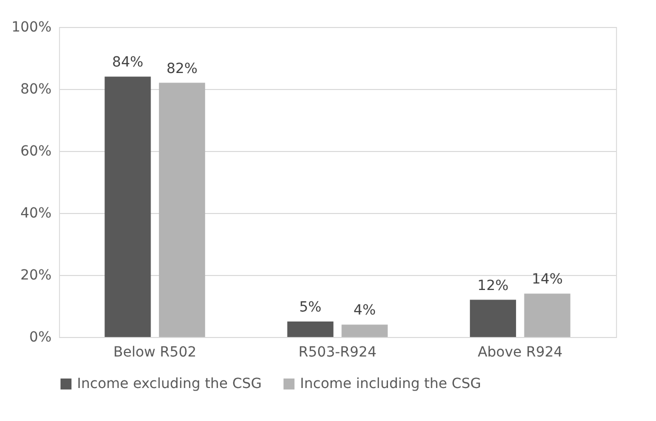  Describe the element at coordinates (31, 28) in the screenshot. I see `y-tick-label: 100%` at that location.